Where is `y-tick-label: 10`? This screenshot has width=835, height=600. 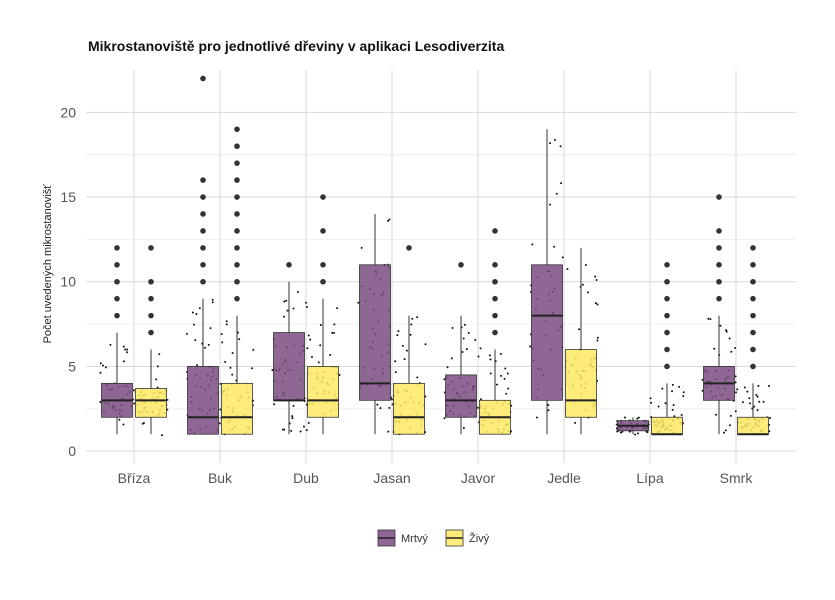 y-tick-label: 10 is located at coordinates (68, 282).